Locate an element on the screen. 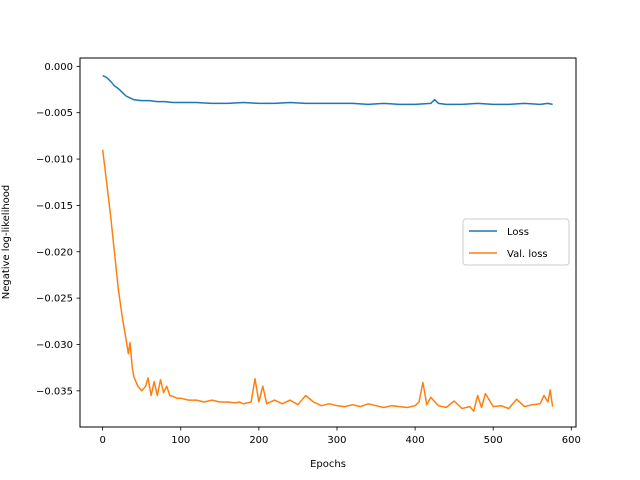  x-tick-label: 100 is located at coordinates (180, 440).